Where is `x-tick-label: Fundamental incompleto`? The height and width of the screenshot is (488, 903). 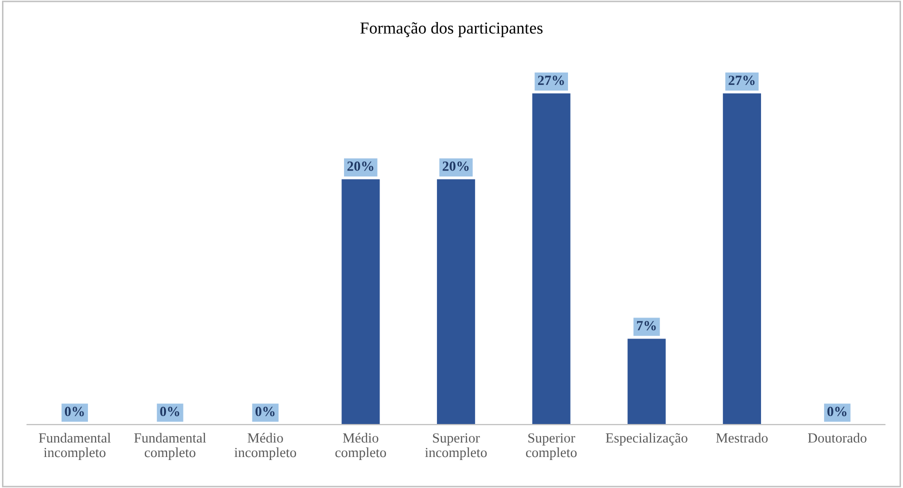
x-tick-label: Fundamental incompleto is located at coordinates (74, 446).